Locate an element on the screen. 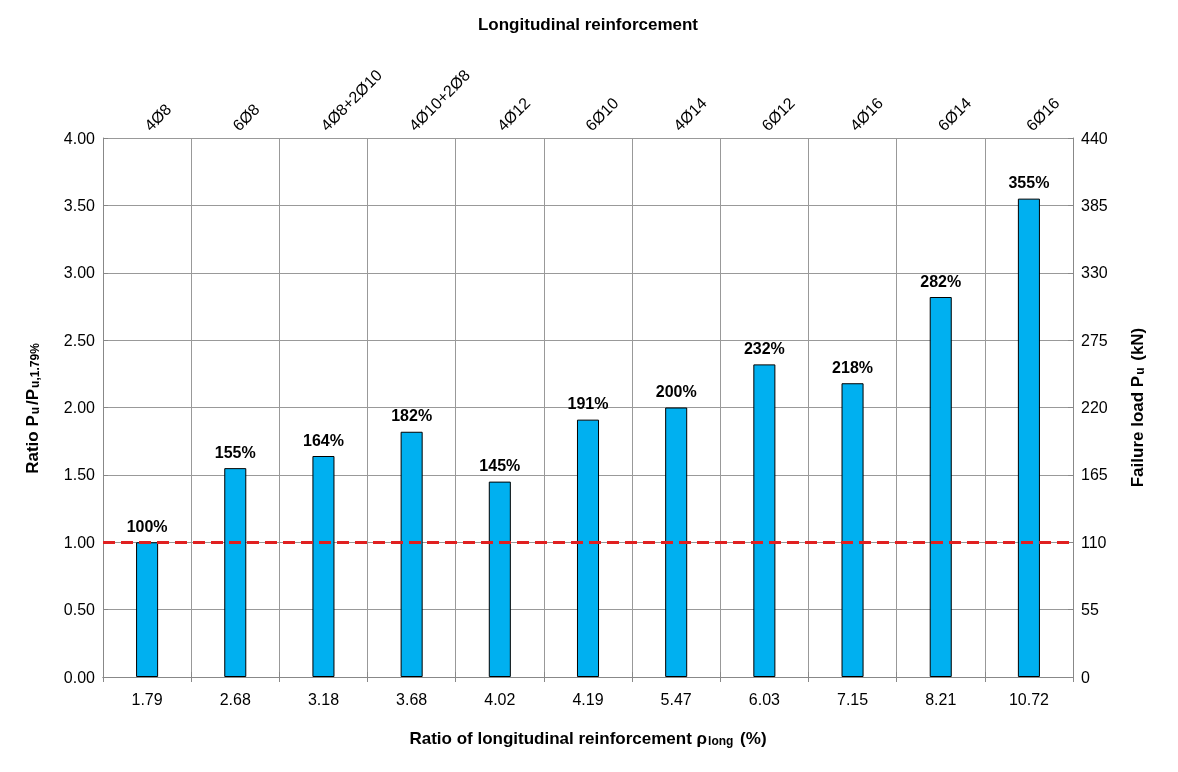 This screenshot has width=1178, height=772. y-tick-label: 4.00 is located at coordinates (79, 138).